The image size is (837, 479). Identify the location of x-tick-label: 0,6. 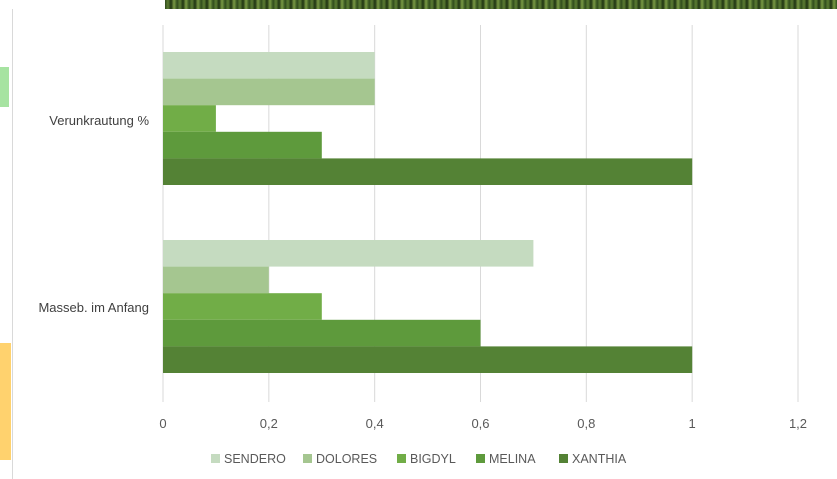
(480, 423).